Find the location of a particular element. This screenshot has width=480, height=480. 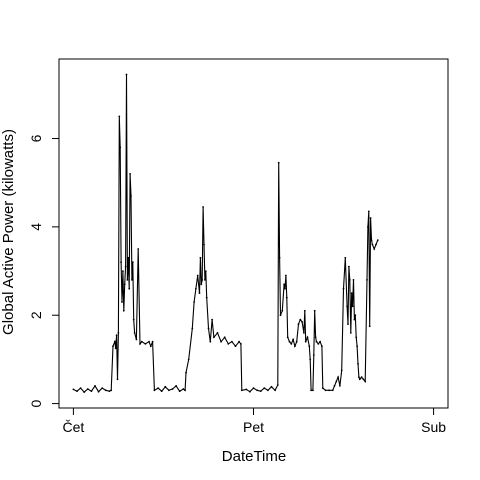

x-axis: Čet Pet Sub is located at coordinates (254, 421).